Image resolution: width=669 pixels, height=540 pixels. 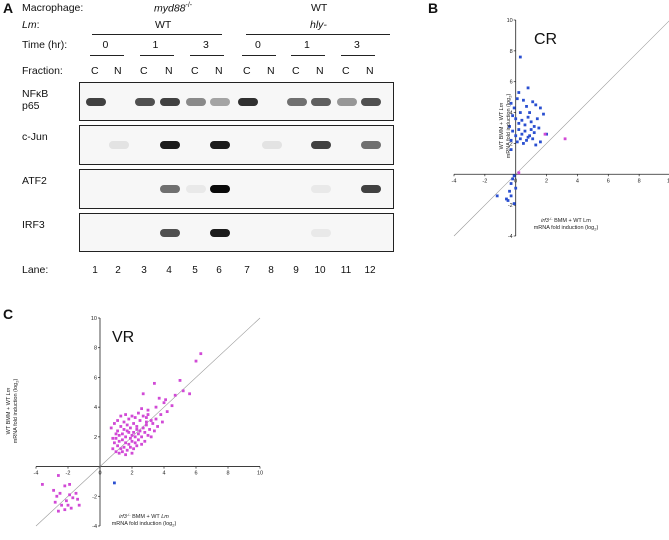 I want to click on macrophage-group1: myd88-/-, so click(x=173, y=8).